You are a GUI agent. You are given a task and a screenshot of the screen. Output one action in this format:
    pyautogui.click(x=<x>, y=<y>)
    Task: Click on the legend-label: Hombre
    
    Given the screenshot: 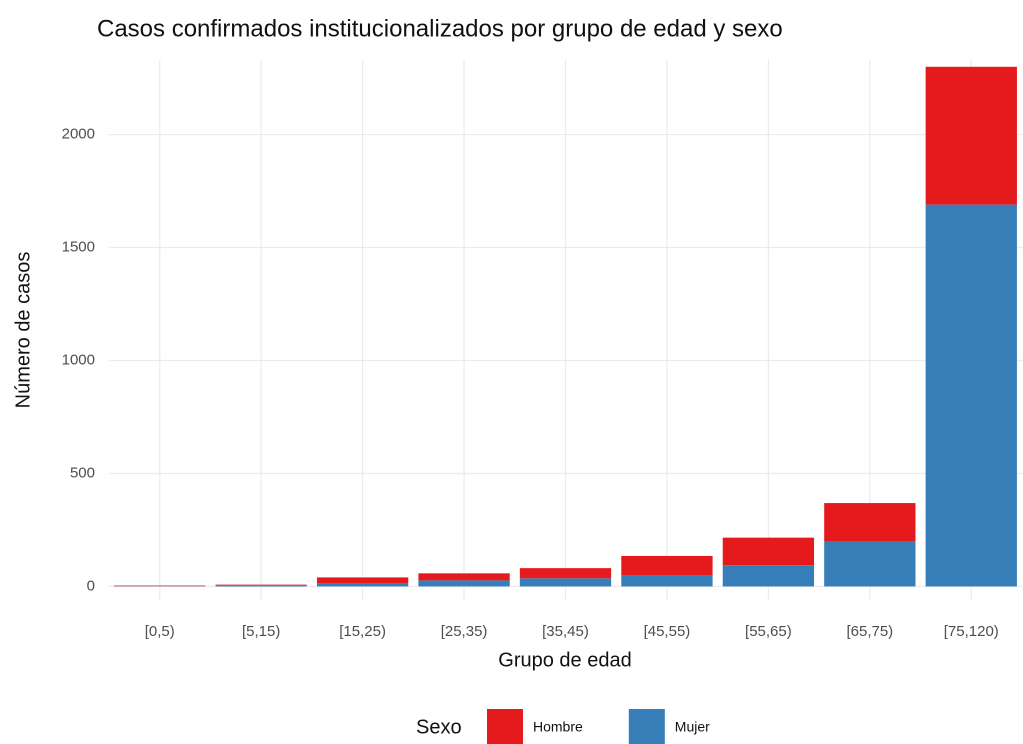 What is the action you would take?
    pyautogui.click(x=558, y=727)
    